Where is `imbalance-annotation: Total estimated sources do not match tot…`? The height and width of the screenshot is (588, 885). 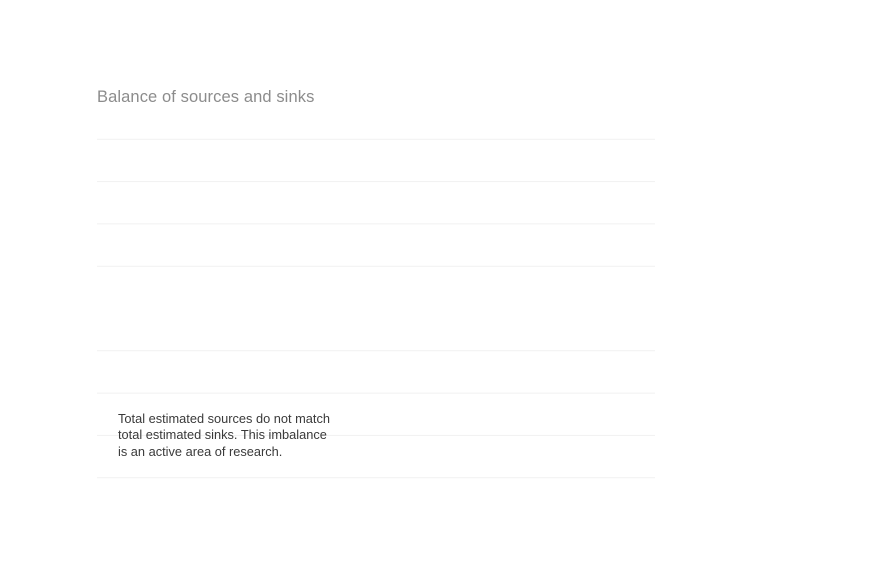
imbalance-annotation: Total estimated sources do not match tot… is located at coordinates (224, 435).